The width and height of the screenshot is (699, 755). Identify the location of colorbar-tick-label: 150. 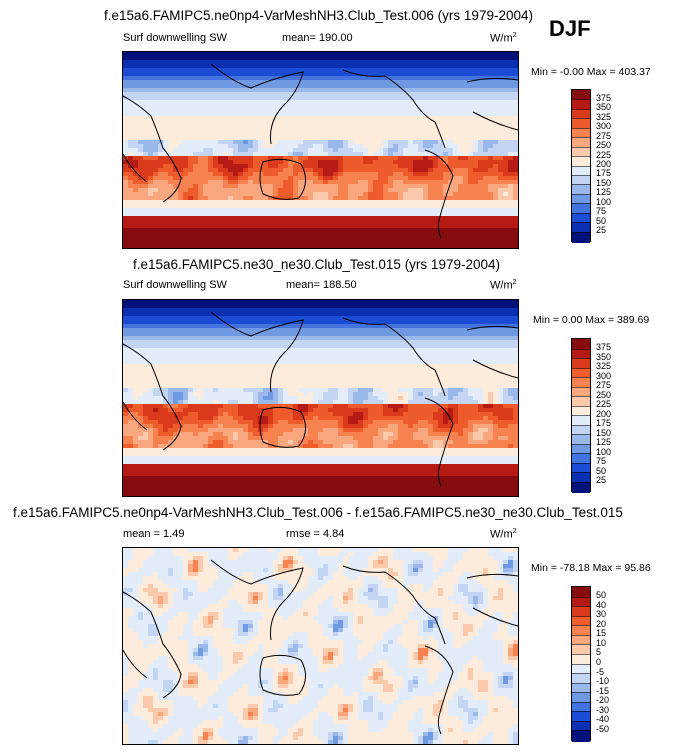
(604, 432).